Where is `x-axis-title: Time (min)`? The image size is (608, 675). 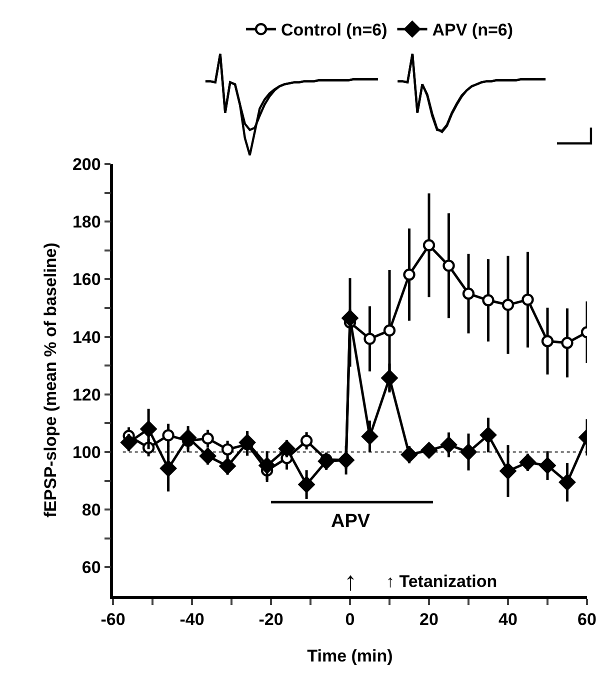
x-axis-title: Time (min) is located at coordinates (350, 656).